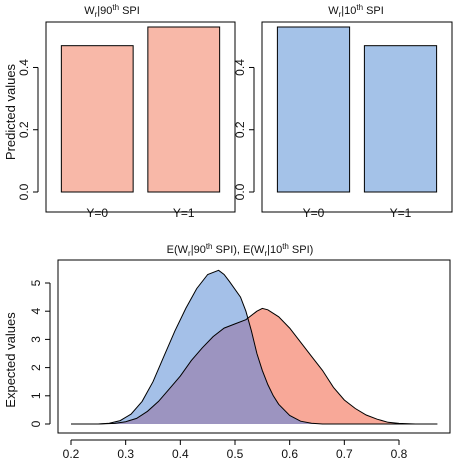  Describe the element at coordinates (180, 454) in the screenshot. I see `panel-3-xtick-label: 0.4` at that location.